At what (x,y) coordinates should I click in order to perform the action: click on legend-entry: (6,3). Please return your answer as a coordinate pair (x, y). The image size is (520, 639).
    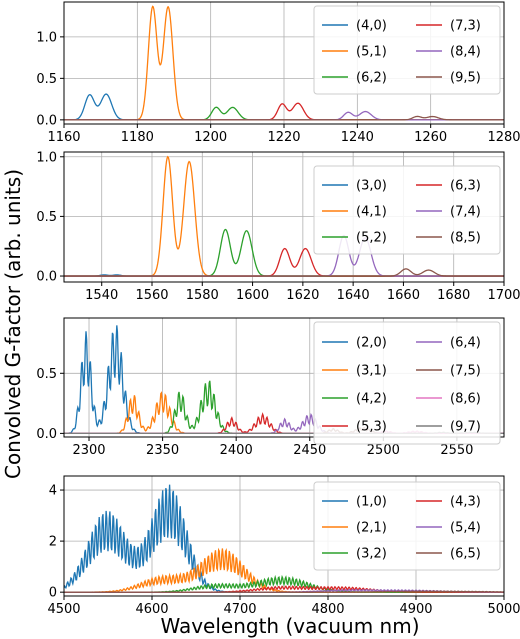
    Looking at the image, I should click on (465, 186).